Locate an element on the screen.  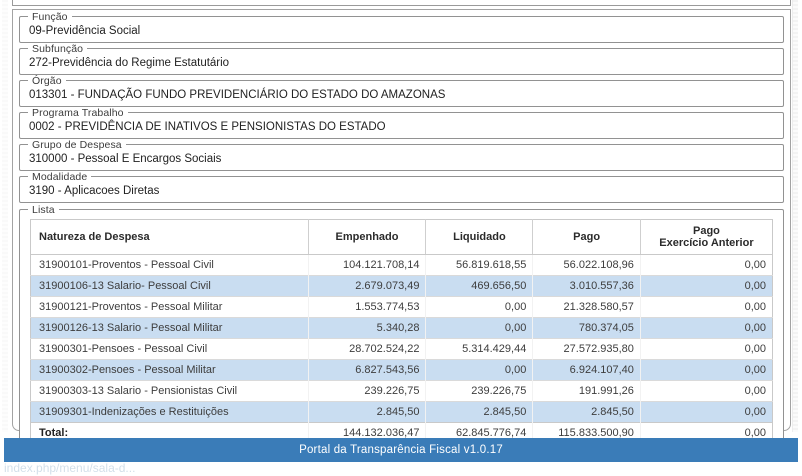
natureza-cell: 31909301-Indenizações e Restituições is located at coordinates (169, 412).